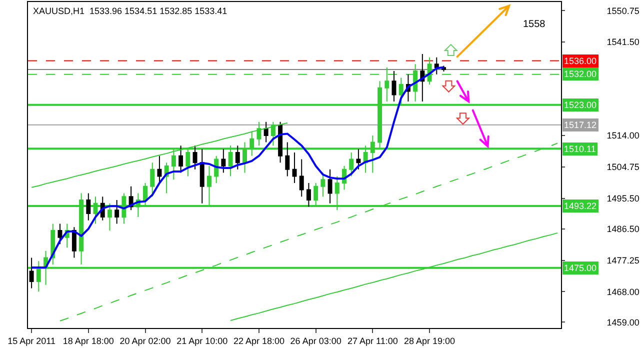 The height and width of the screenshot is (350, 643). Describe the element at coordinates (580, 149) in the screenshot. I see `ref-line-label: 1510.11` at that location.